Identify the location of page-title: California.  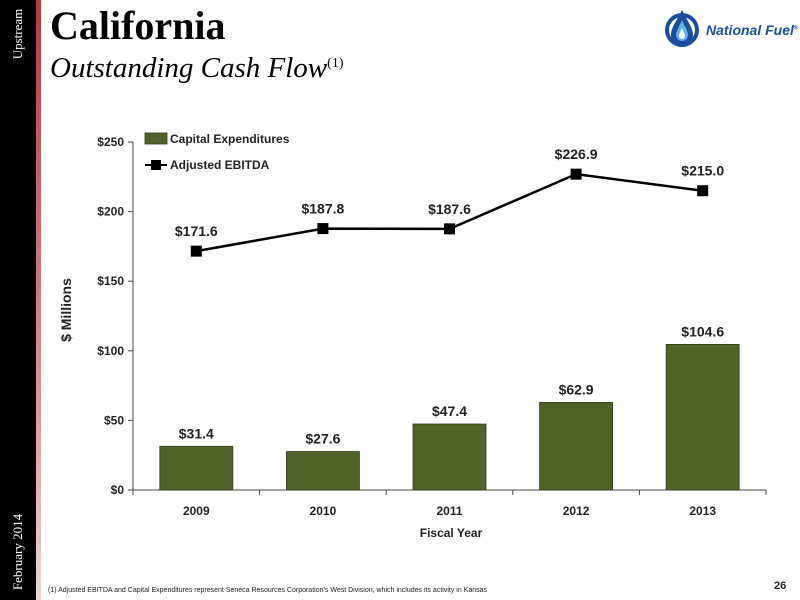
(138, 25).